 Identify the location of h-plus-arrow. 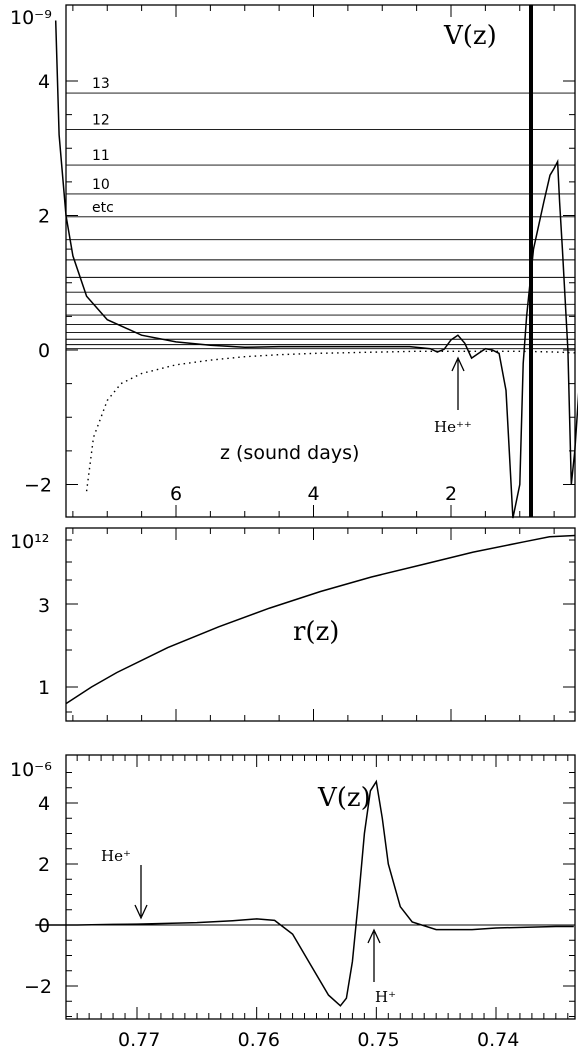
(374, 955).